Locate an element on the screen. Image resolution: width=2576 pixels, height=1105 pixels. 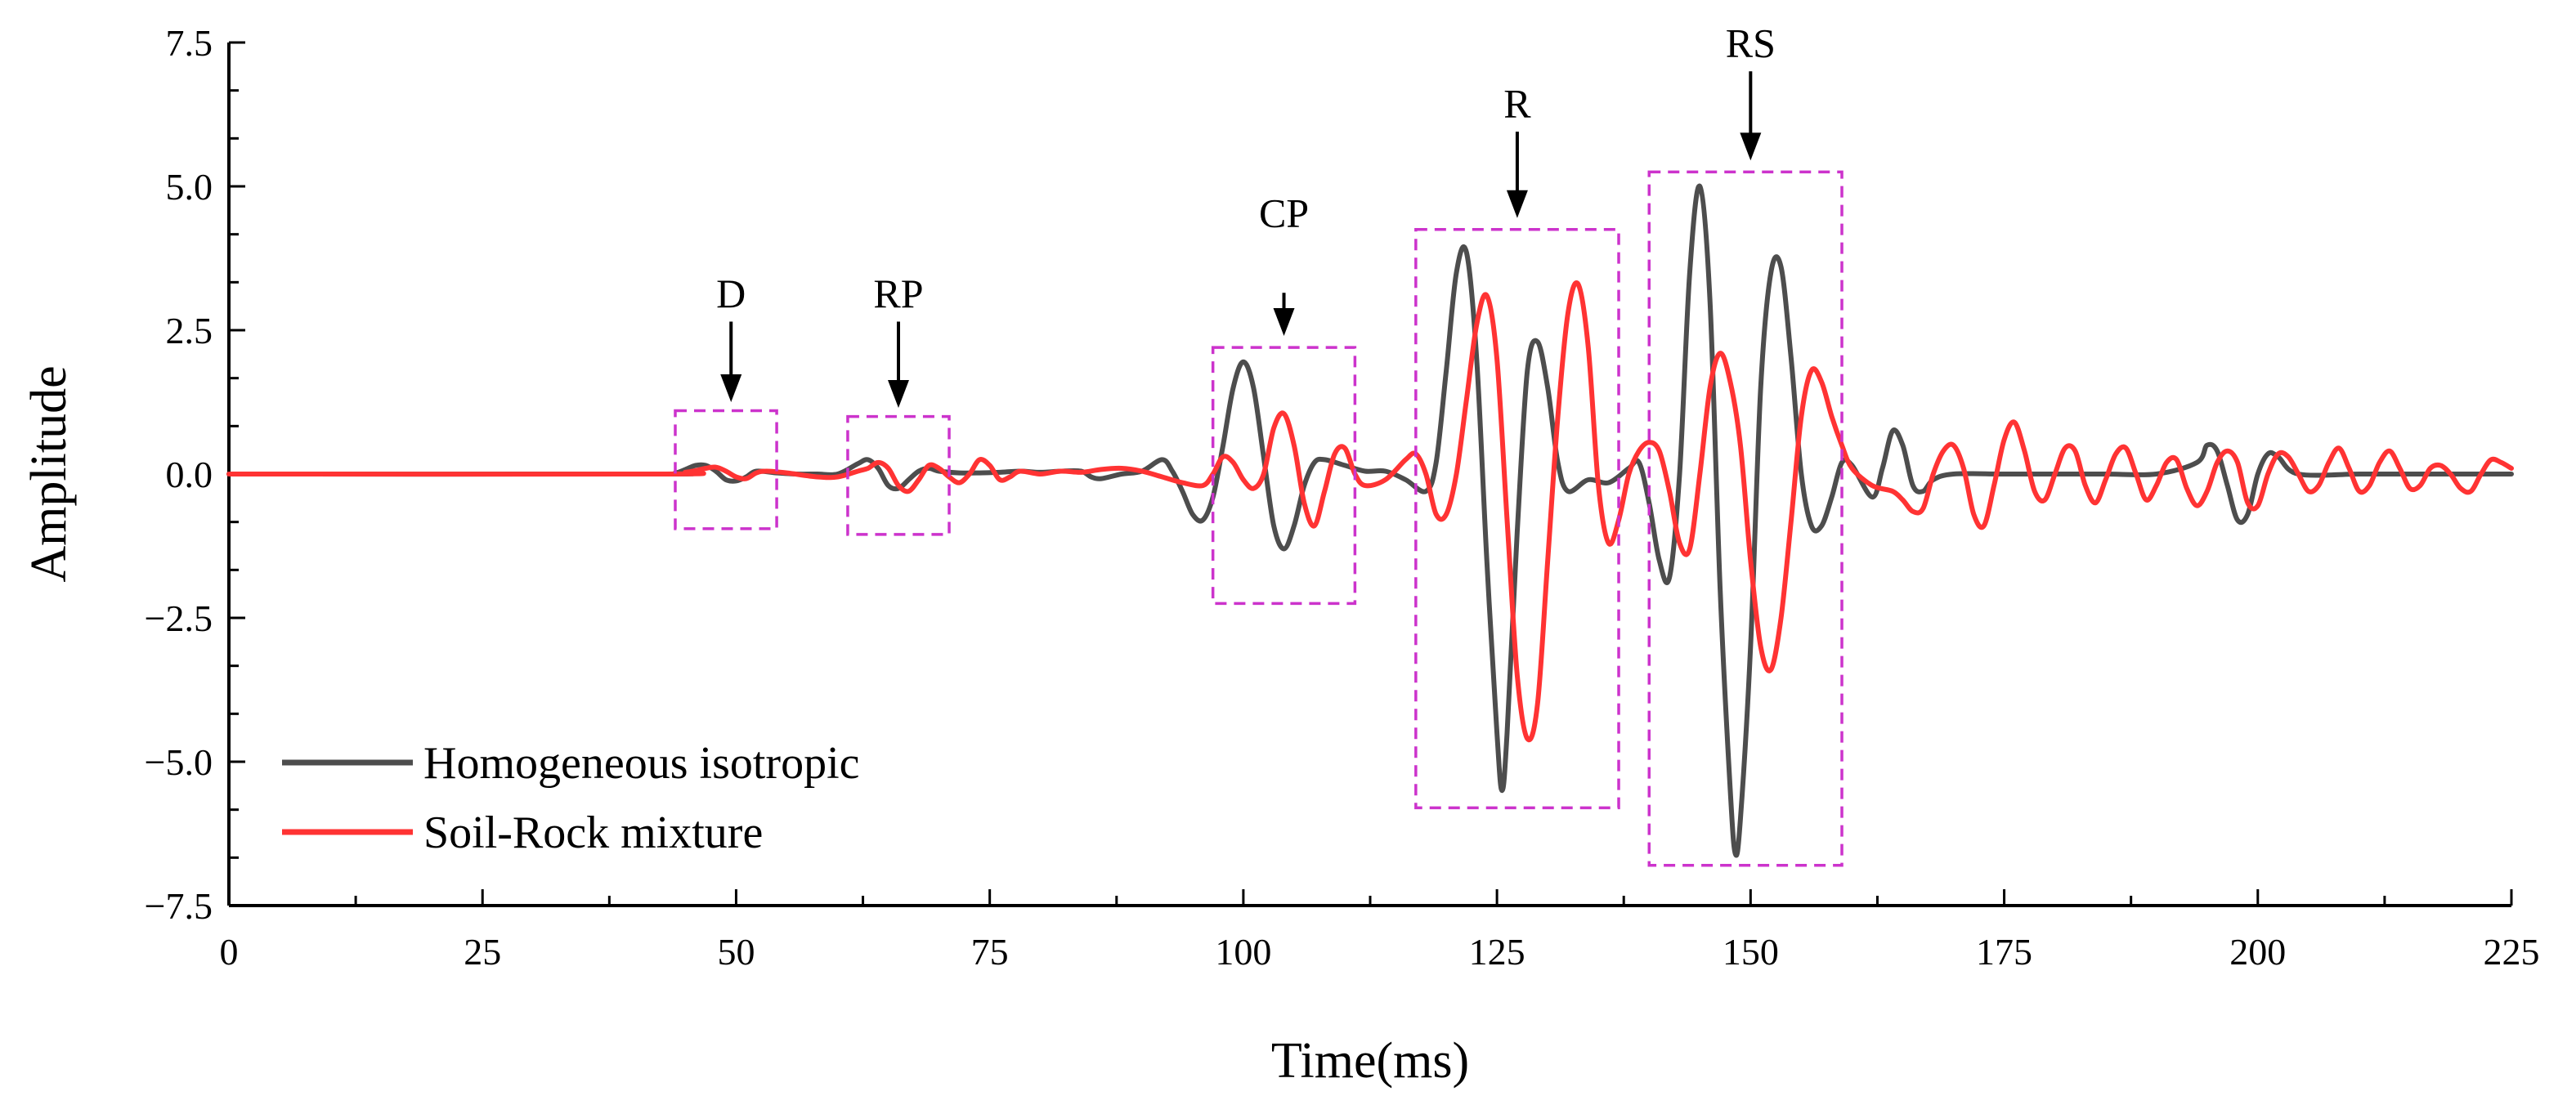
annotation-label-rs: RS is located at coordinates (1751, 43).